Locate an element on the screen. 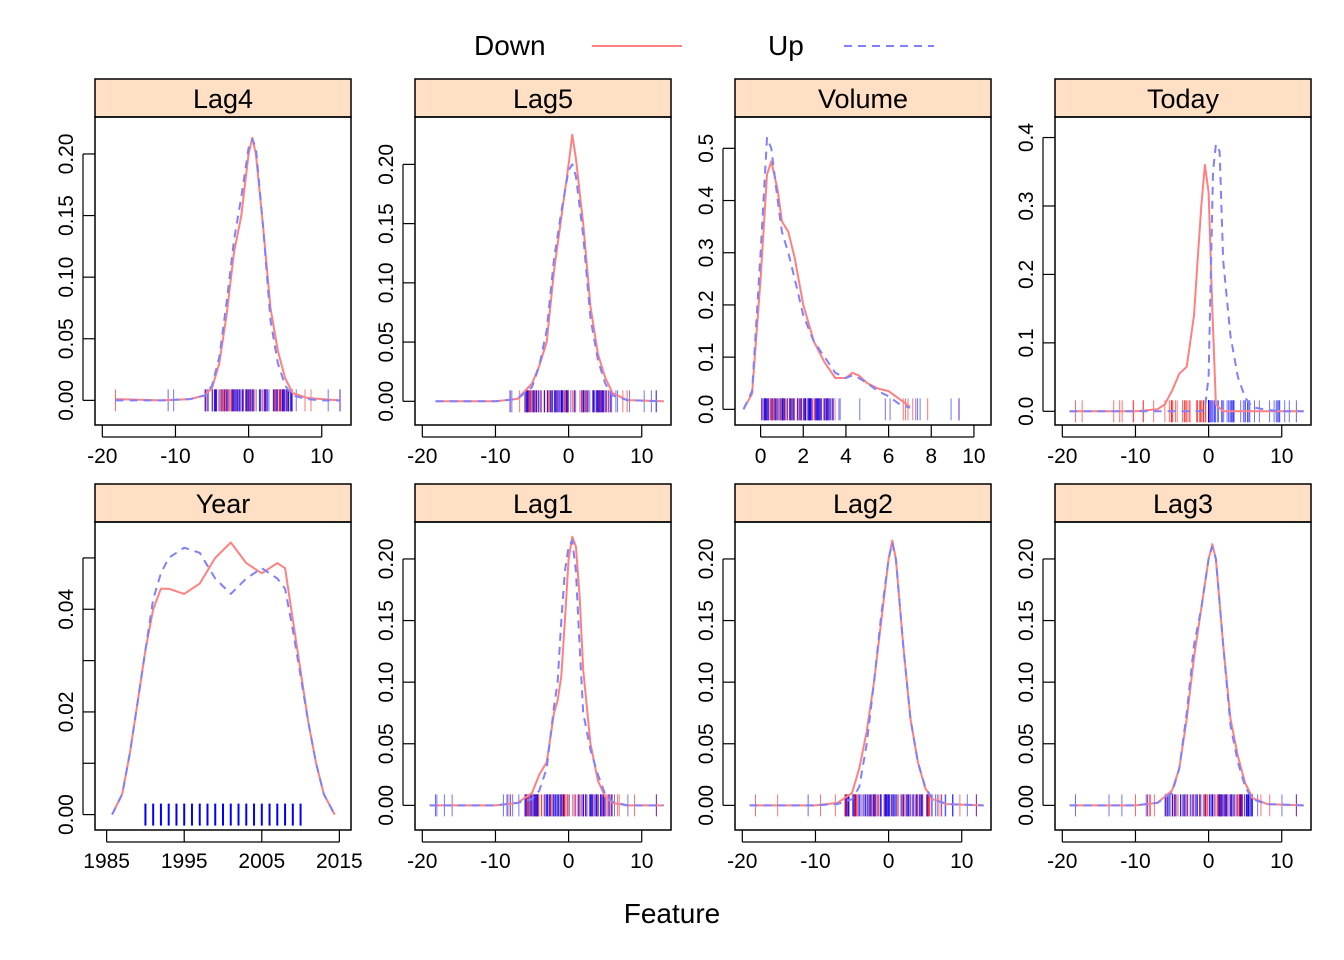 The image size is (1344, 960). x-tick-label-lag4: 0 is located at coordinates (249, 456).